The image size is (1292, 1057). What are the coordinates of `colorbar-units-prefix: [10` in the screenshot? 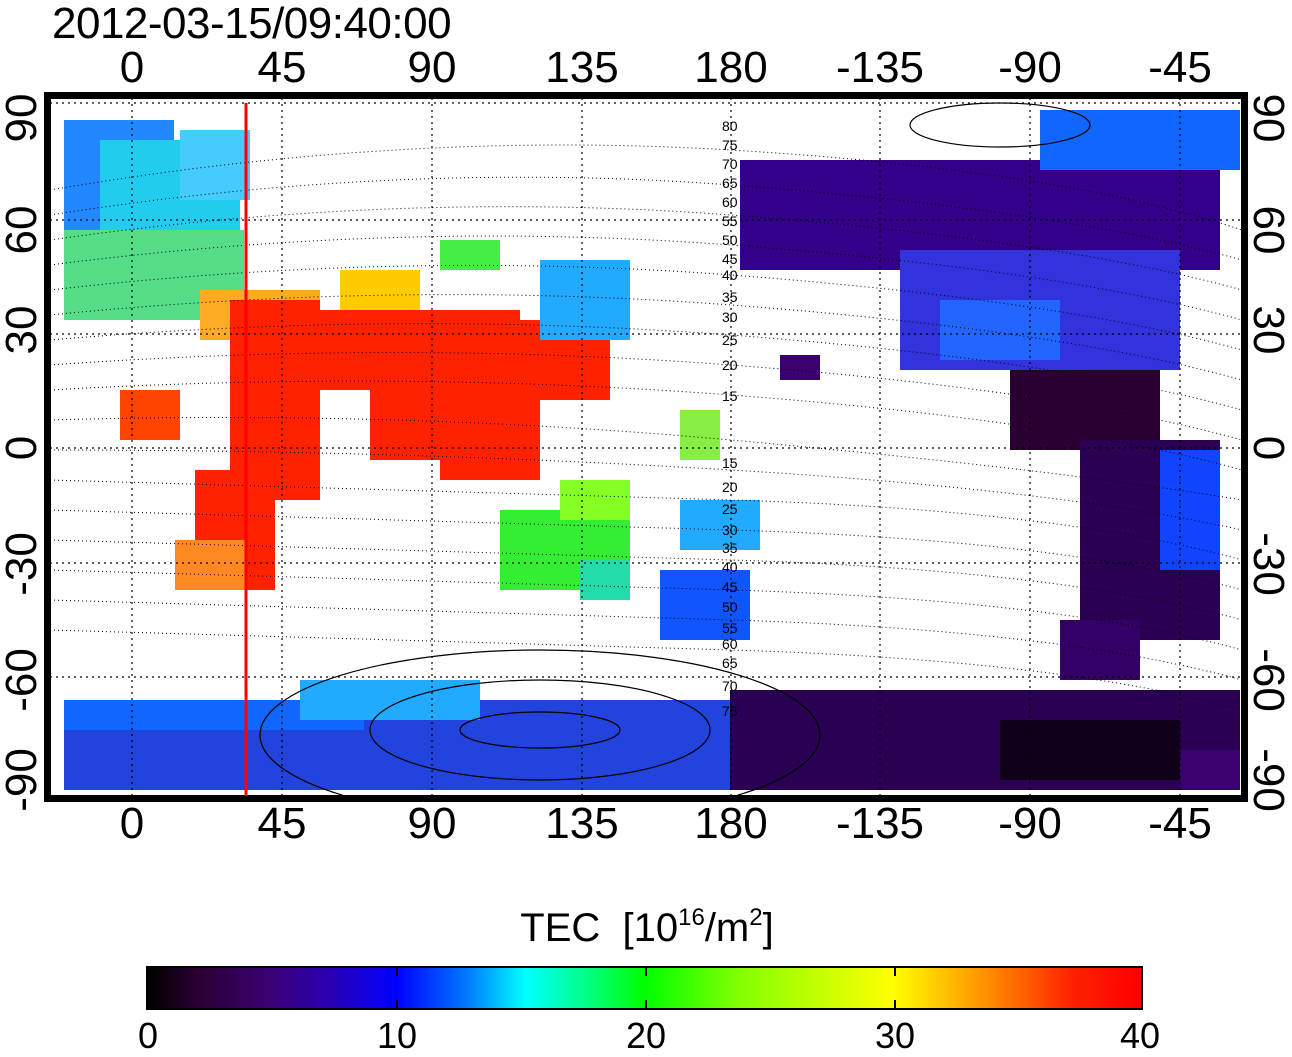 It's located at (650, 928).